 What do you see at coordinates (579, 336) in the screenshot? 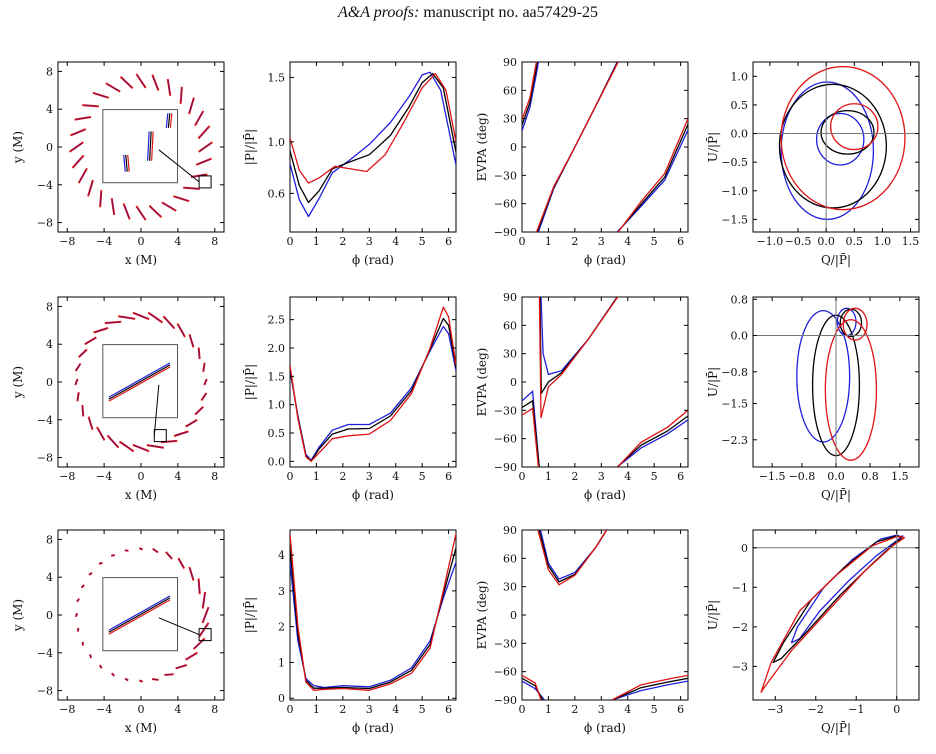
I see `series-line-blue` at bounding box center [579, 336].